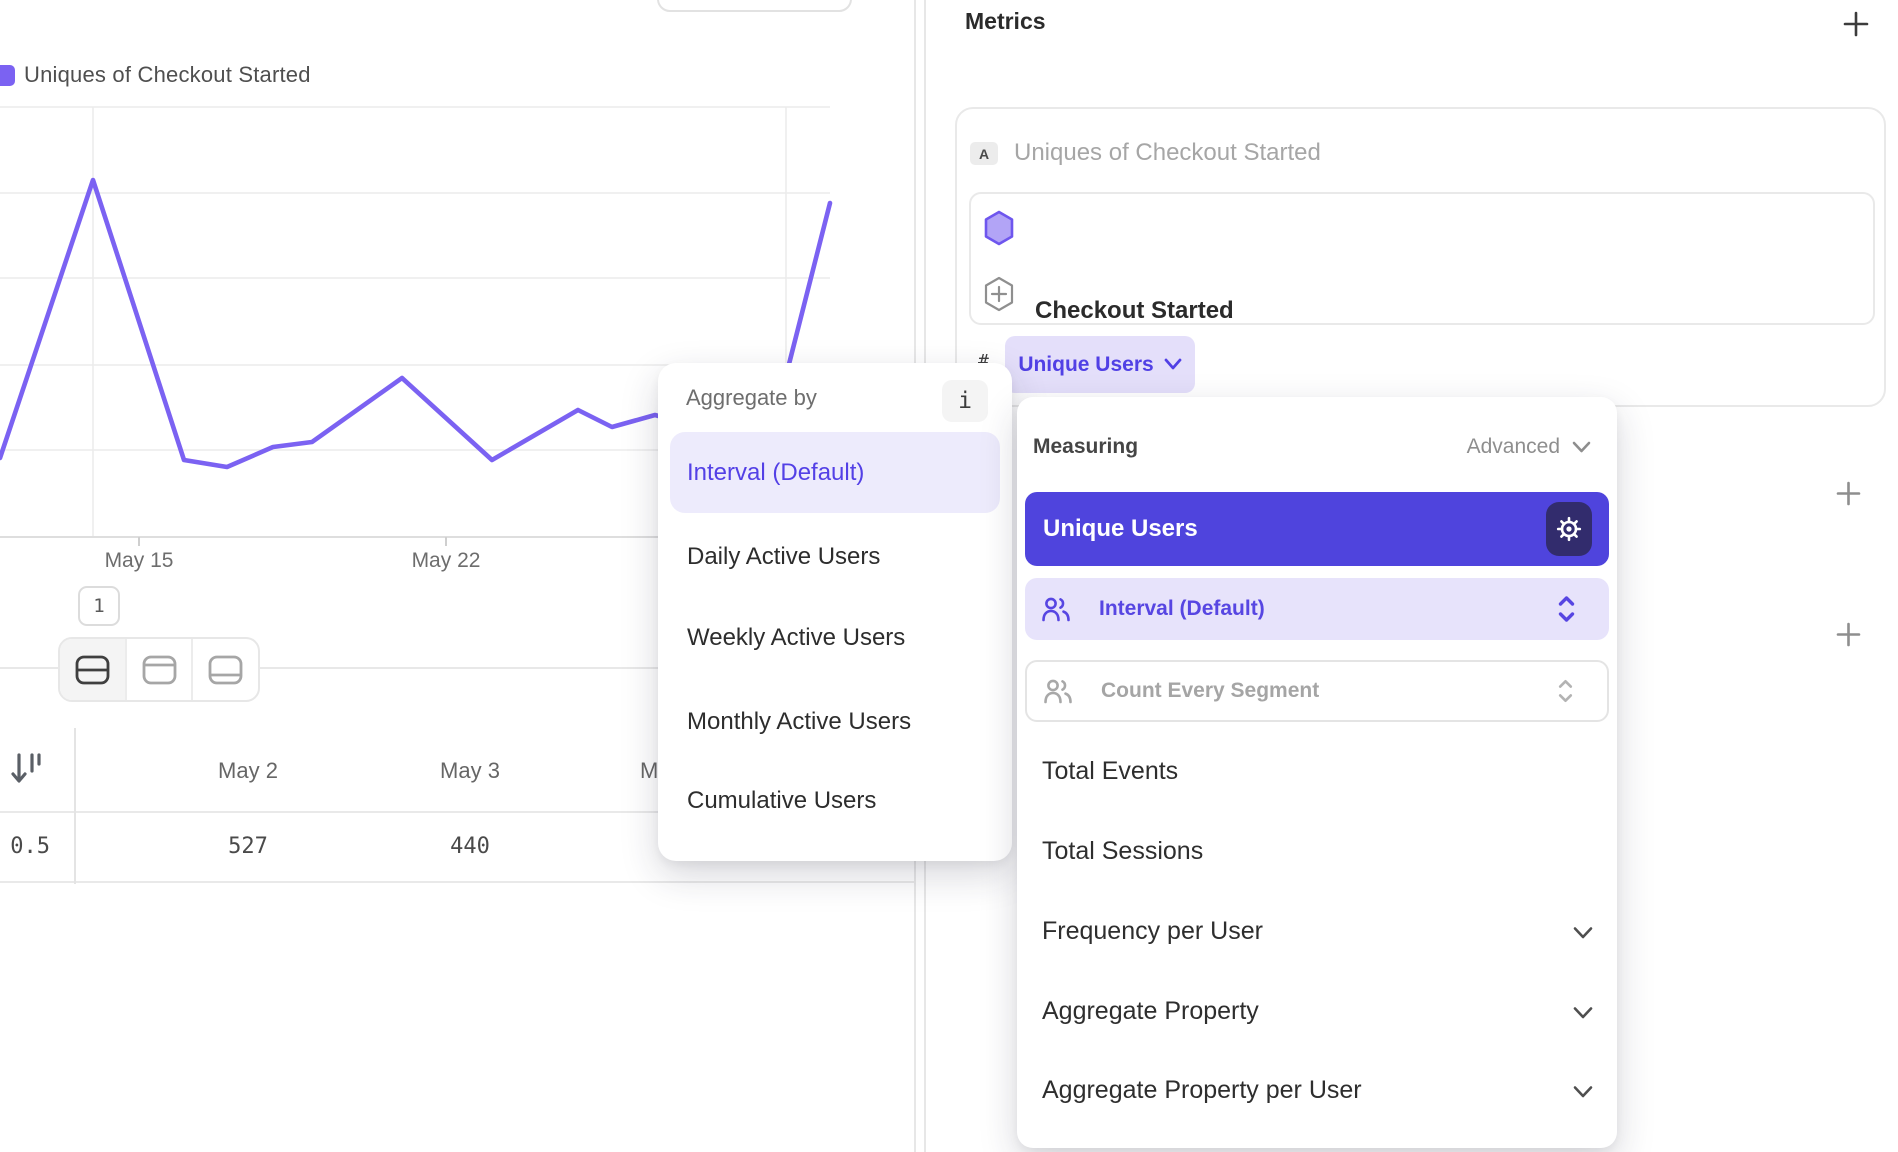 This screenshot has width=1898, height=1152. What do you see at coordinates (167, 74) in the screenshot?
I see `legend-label: Uniques of Checkout Started` at bounding box center [167, 74].